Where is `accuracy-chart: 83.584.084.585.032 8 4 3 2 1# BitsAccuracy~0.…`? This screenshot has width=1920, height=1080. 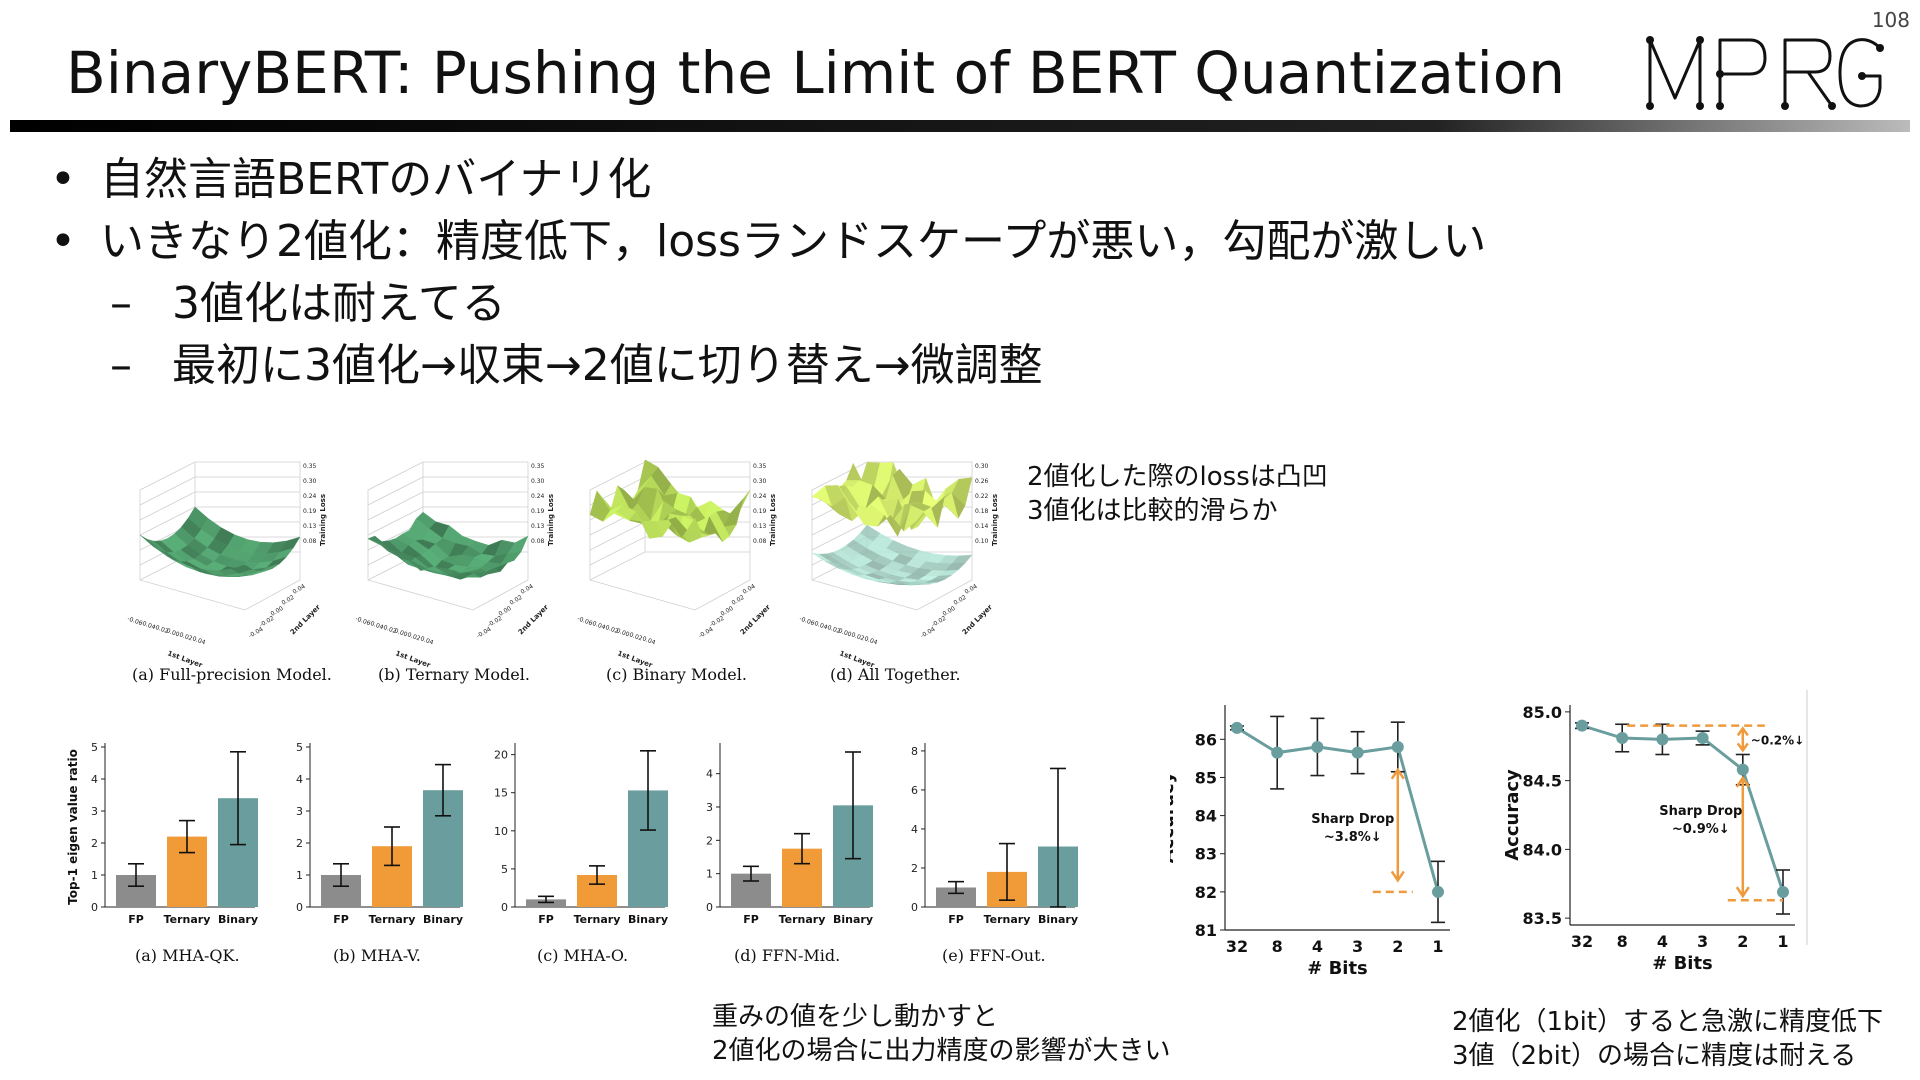
accuracy-chart: 83.584.084.585.032 8 4 3 2 1# BitsAccuracy~0.… is located at coordinates (1655, 832).